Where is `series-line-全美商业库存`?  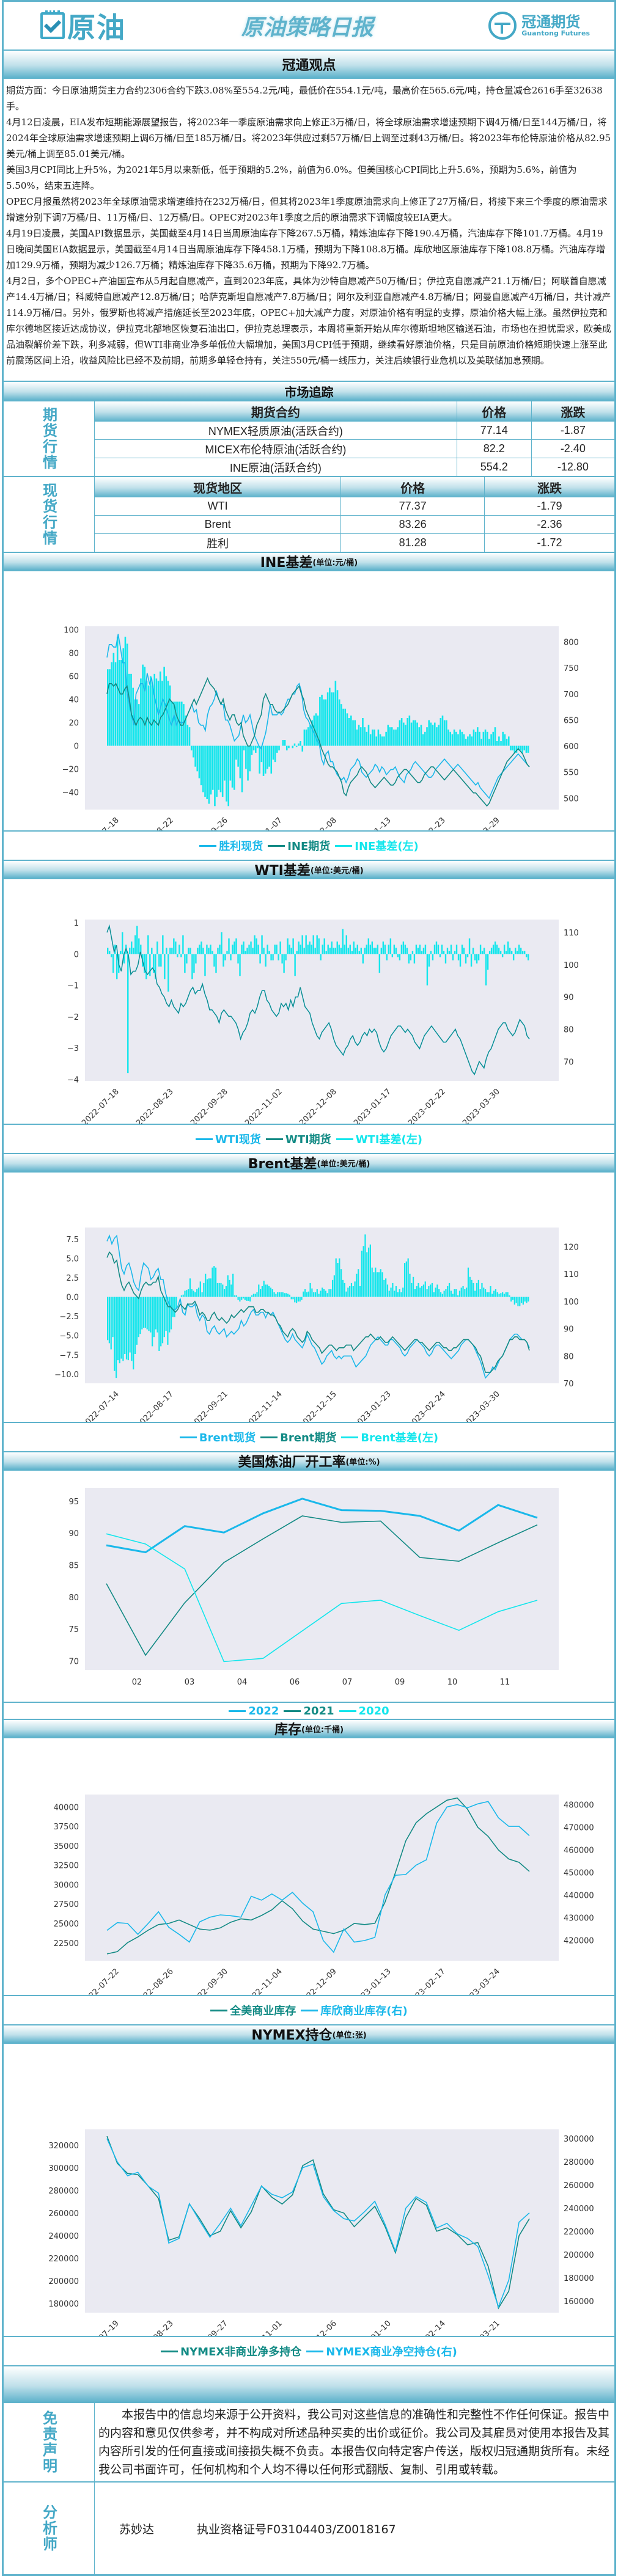
series-line-全美商业库存 is located at coordinates (318, 1876).